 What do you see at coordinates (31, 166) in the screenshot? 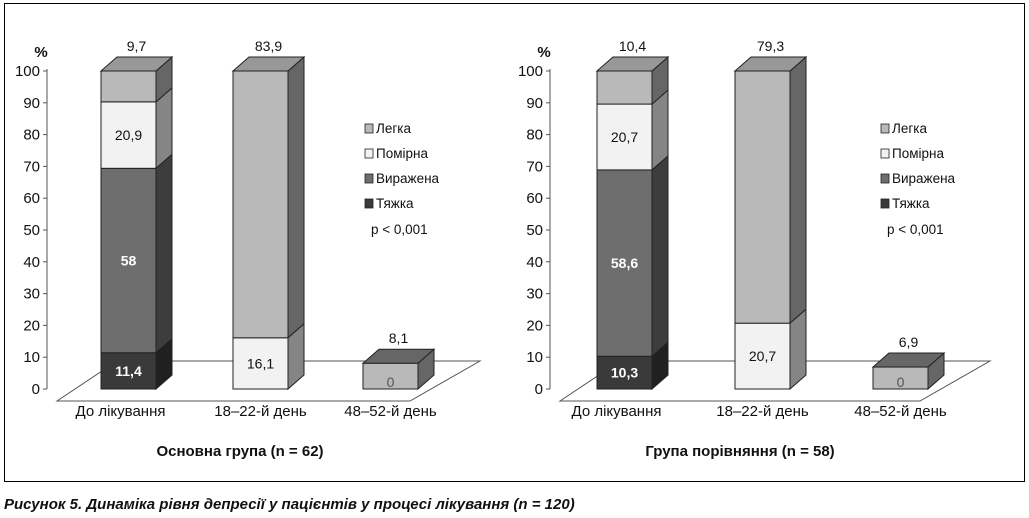
I see `chart1-y-tick-label: 70` at bounding box center [31, 166].